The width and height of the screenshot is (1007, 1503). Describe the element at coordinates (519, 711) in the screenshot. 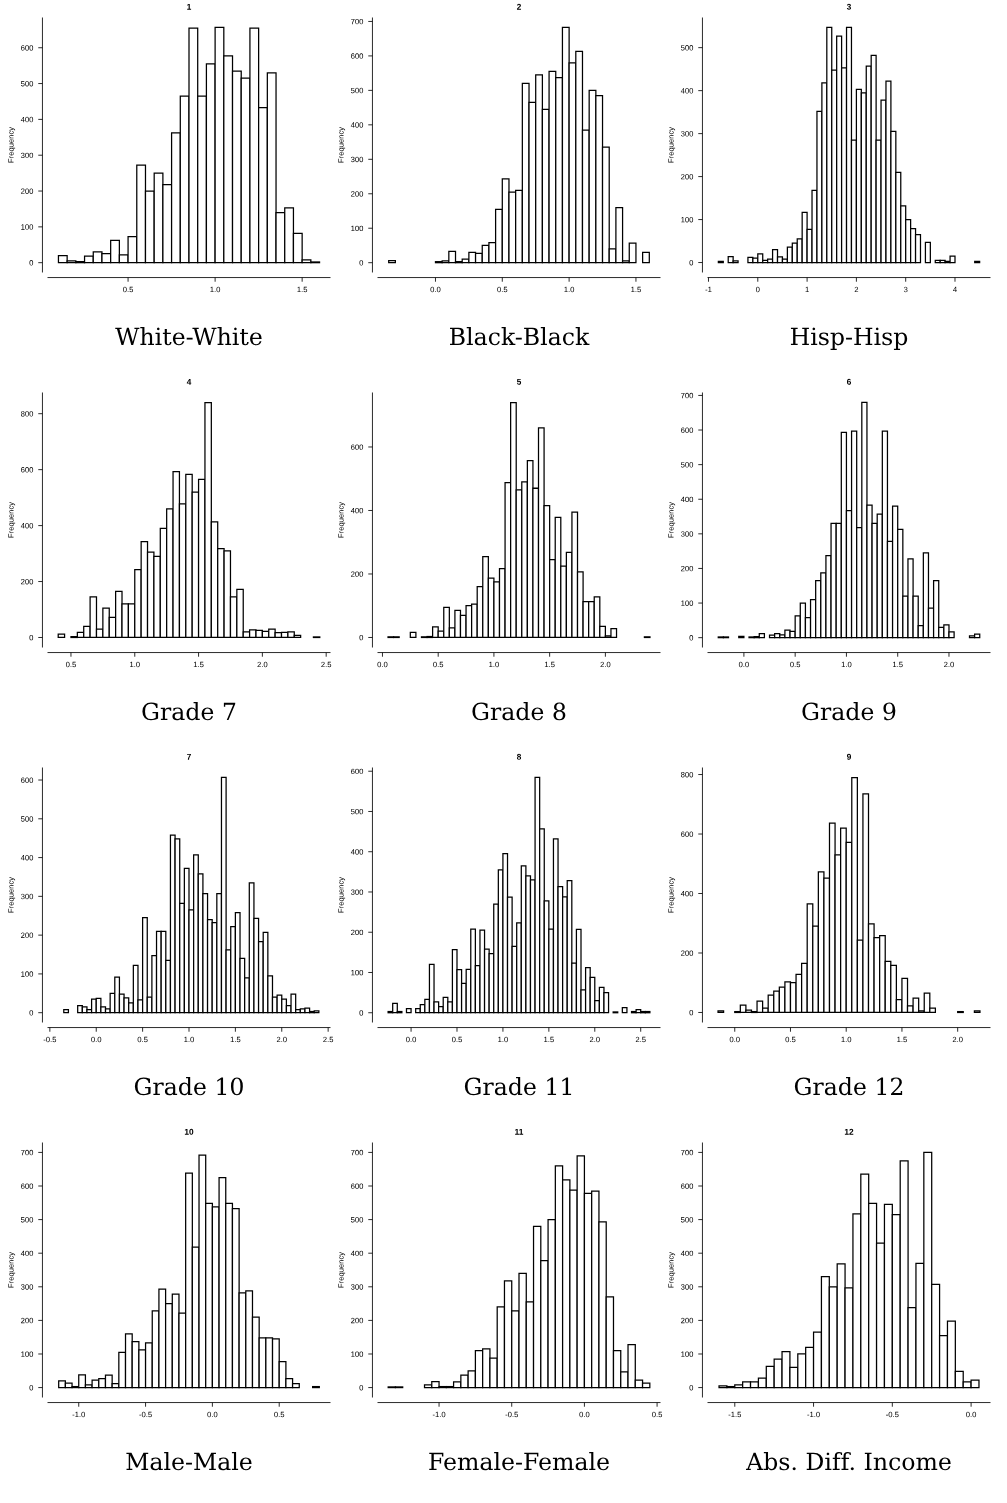

I see `x-axis-title: Grade 8` at that location.